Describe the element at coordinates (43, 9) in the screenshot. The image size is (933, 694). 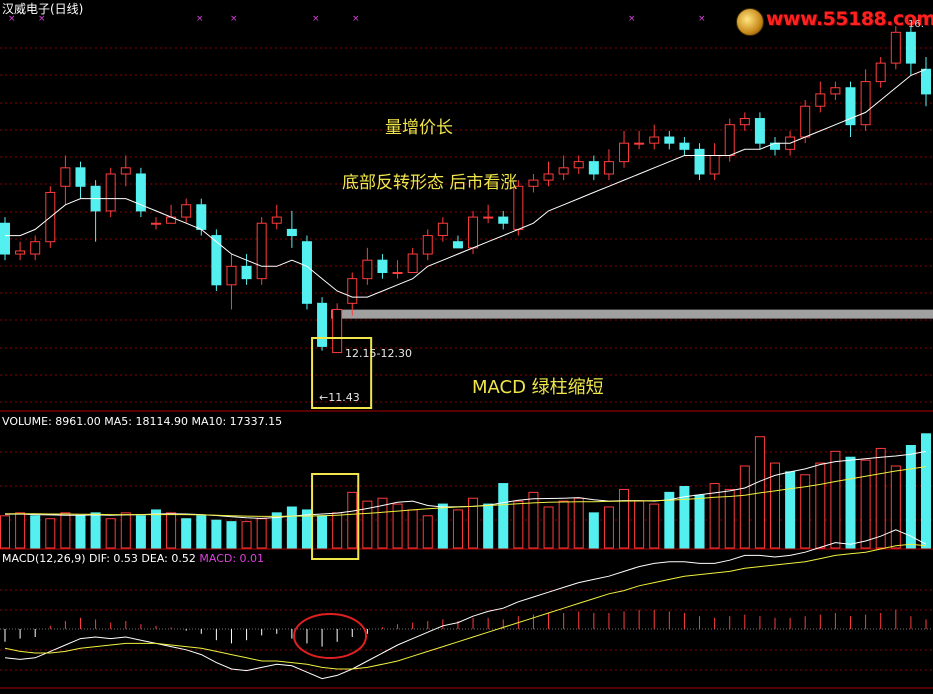
I see `window-title: 汉威电子(日线)` at that location.